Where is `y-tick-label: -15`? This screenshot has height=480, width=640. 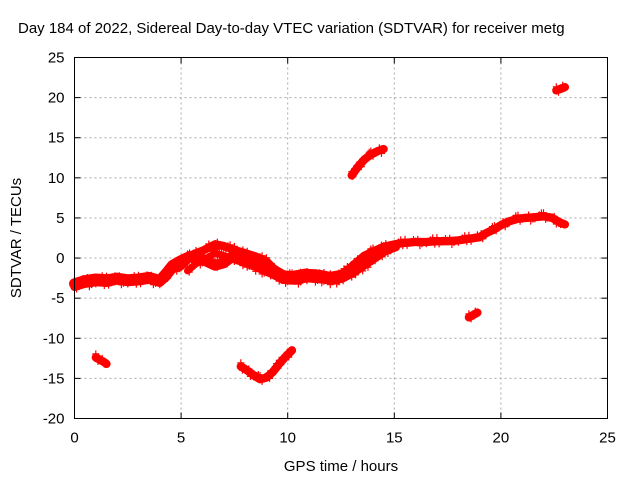 y-tick-label: -15 is located at coordinates (54, 378).